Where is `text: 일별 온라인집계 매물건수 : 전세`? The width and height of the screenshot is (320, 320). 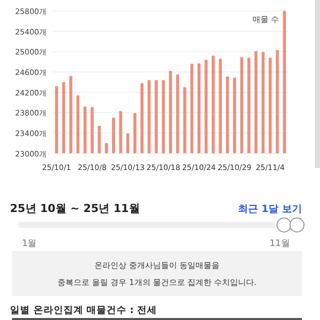
text: 일별 온라인집계 매물건수 : 전세 is located at coordinates (84, 310).